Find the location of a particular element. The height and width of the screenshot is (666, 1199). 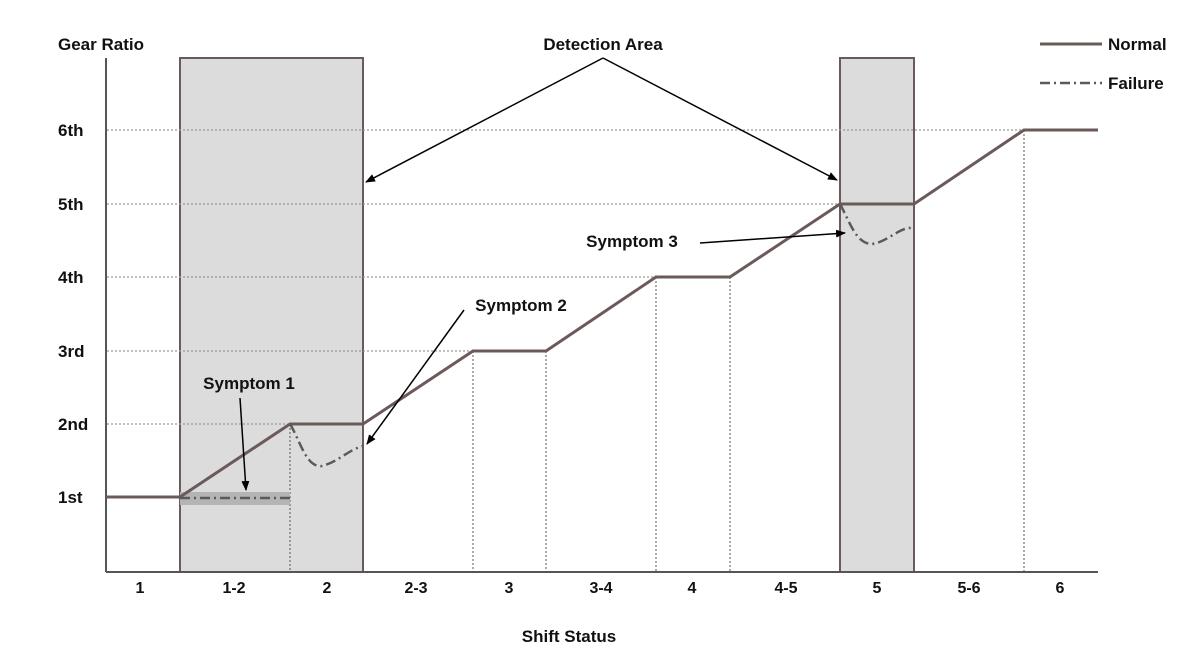

x-tick-2-3: 2-3 is located at coordinates (415, 588).